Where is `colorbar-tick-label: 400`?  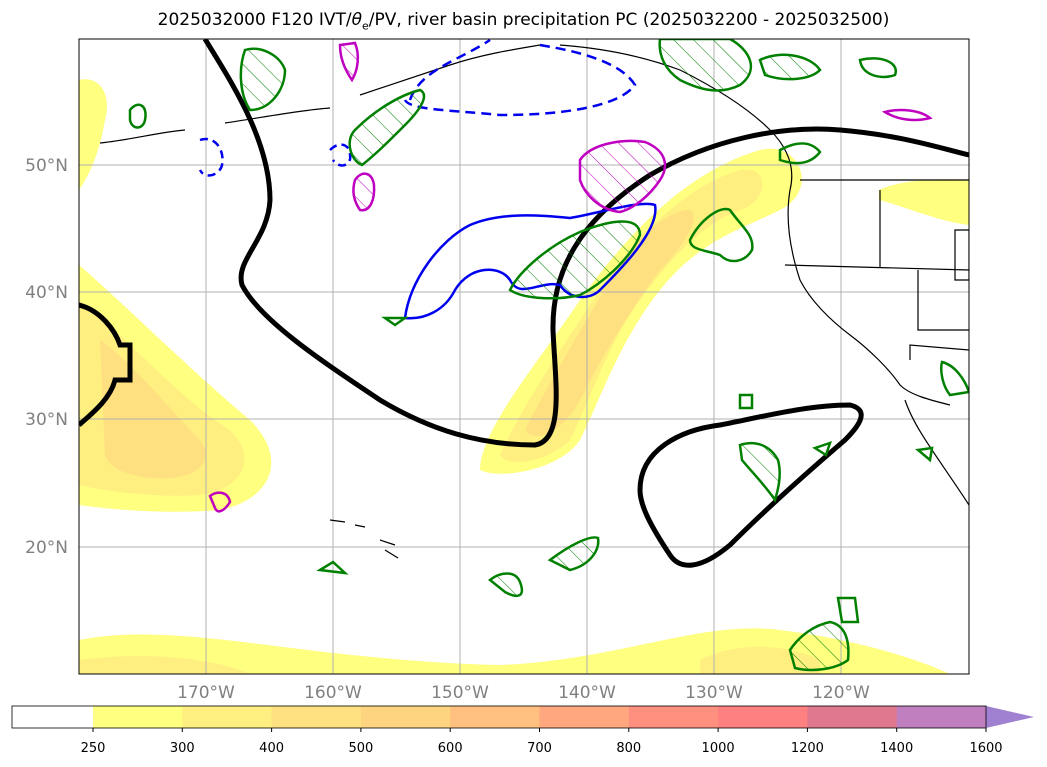 colorbar-tick-label: 400 is located at coordinates (271, 748).